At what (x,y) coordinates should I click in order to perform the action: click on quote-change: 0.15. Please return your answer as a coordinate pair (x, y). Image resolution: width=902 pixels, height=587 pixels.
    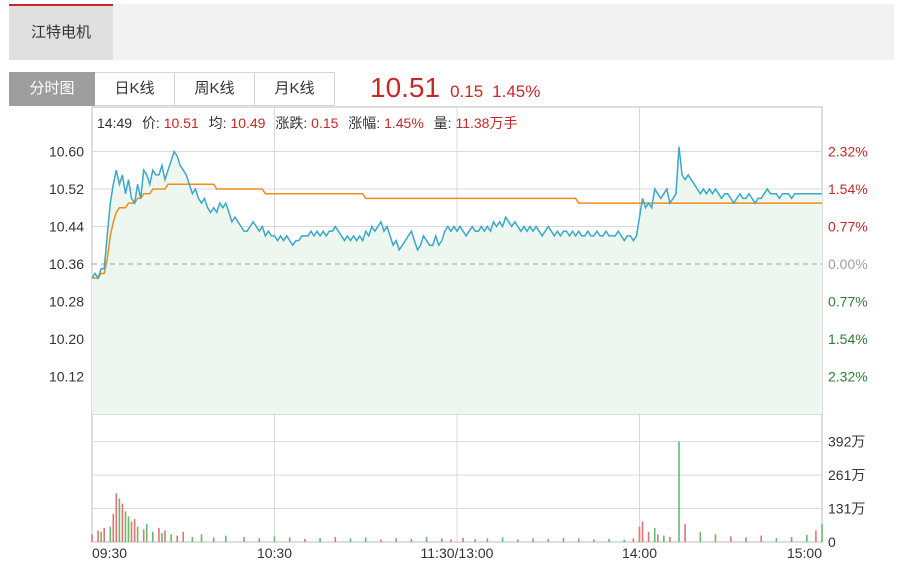
    Looking at the image, I should click on (467, 91).